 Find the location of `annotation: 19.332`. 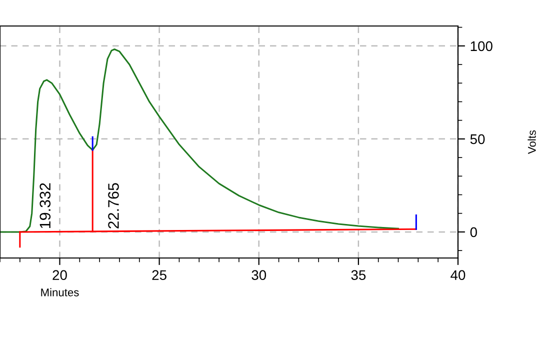

annotation: 19.332 is located at coordinates (45, 205).